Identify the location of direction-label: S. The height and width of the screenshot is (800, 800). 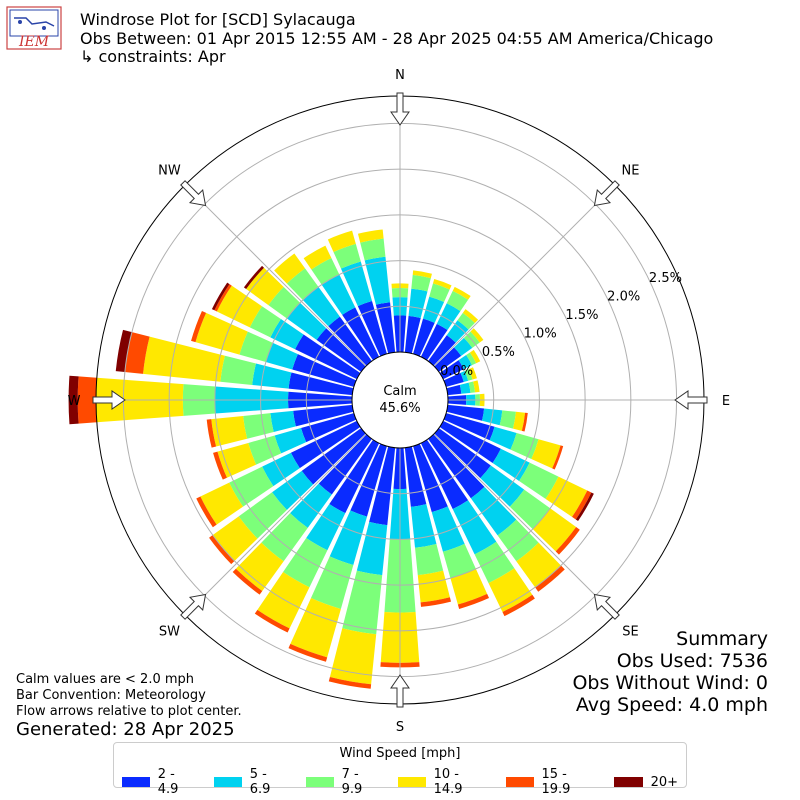
(400, 727).